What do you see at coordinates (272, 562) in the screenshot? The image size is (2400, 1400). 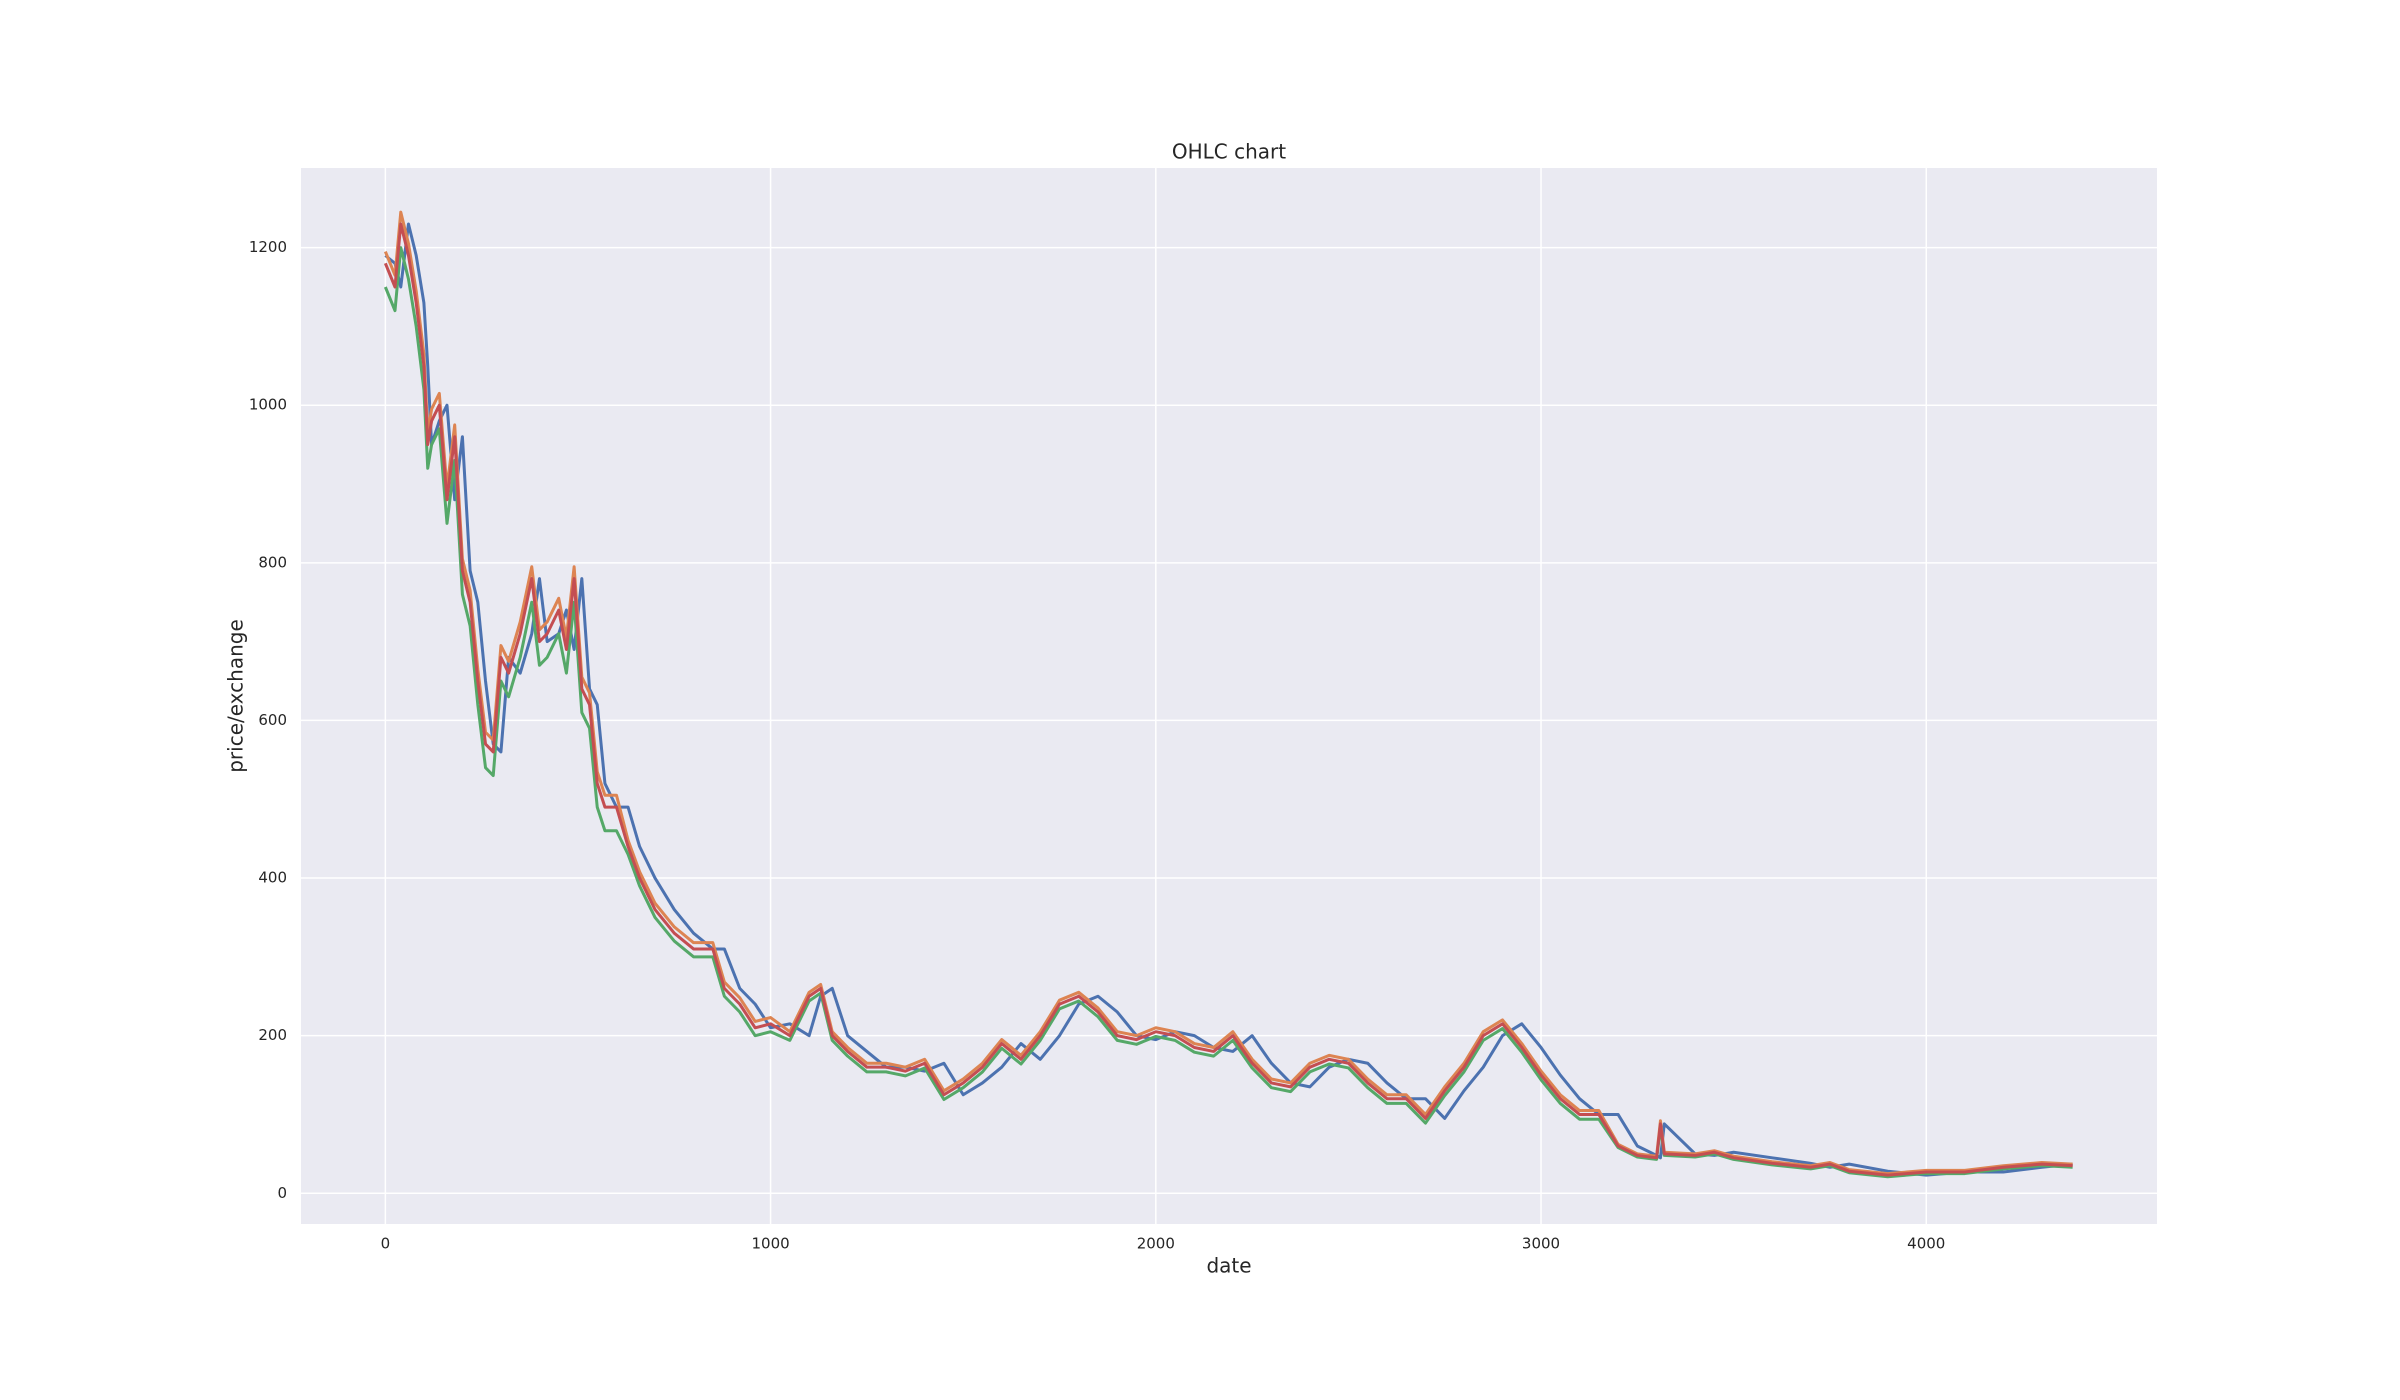 I see `y-tick-label: 800` at bounding box center [272, 562].